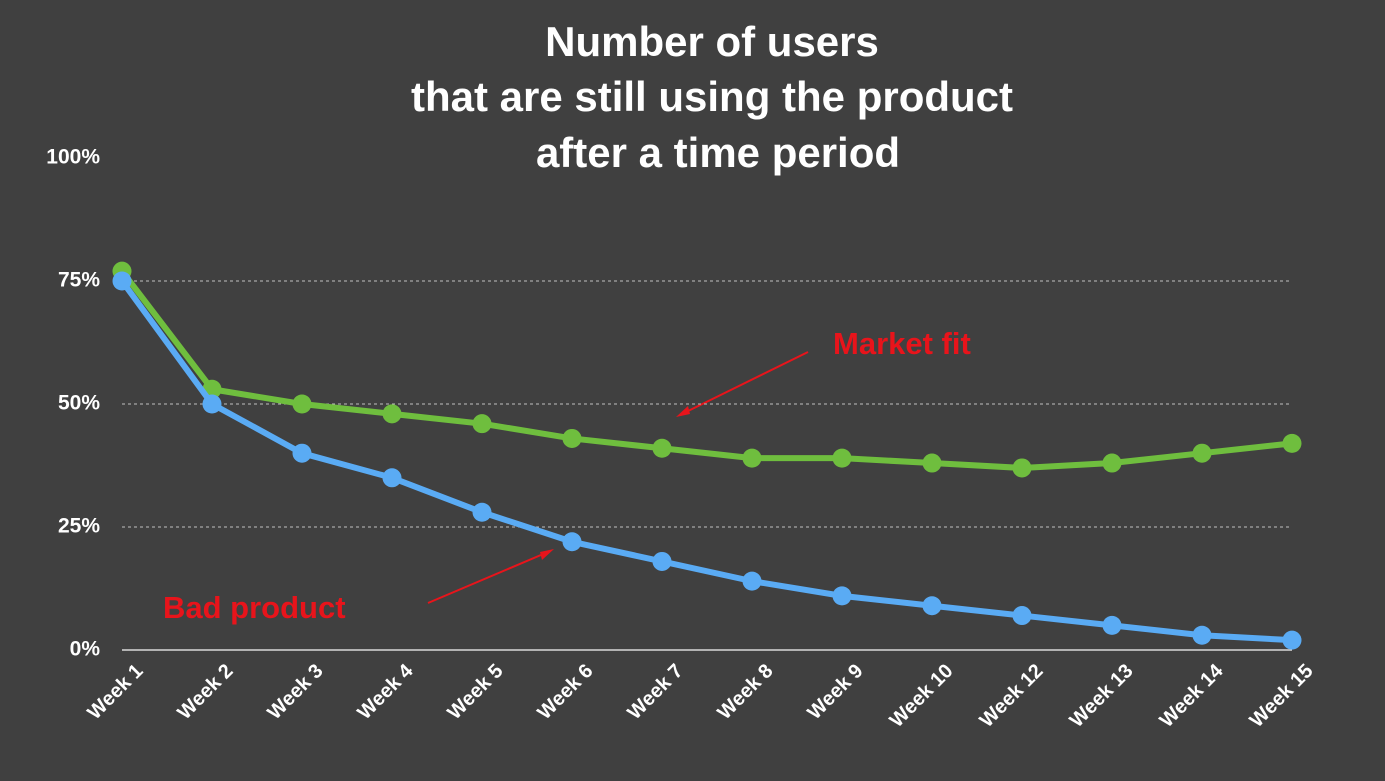 This screenshot has height=781, width=1385. Describe the element at coordinates (902, 343) in the screenshot. I see `series-label: Market fit` at that location.